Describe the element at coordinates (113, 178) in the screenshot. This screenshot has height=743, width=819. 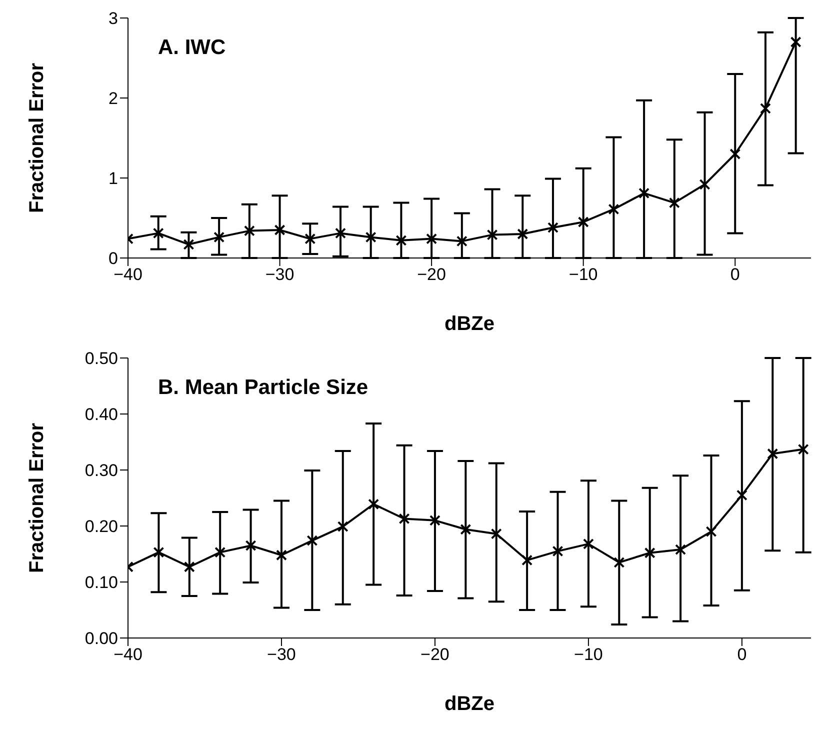
I see `y-tick-label: 1` at that location.